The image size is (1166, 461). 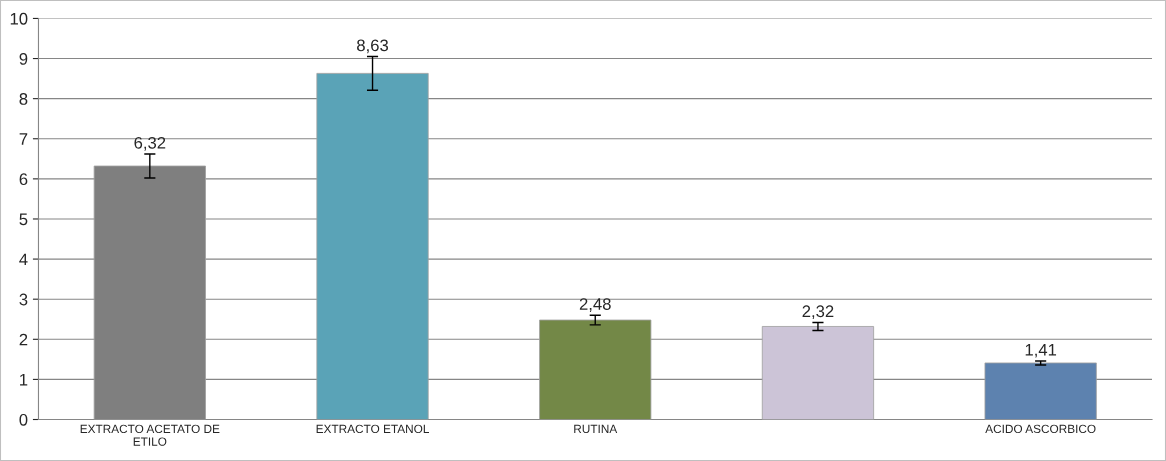 I want to click on y-tick-label: 2, so click(x=23, y=339).